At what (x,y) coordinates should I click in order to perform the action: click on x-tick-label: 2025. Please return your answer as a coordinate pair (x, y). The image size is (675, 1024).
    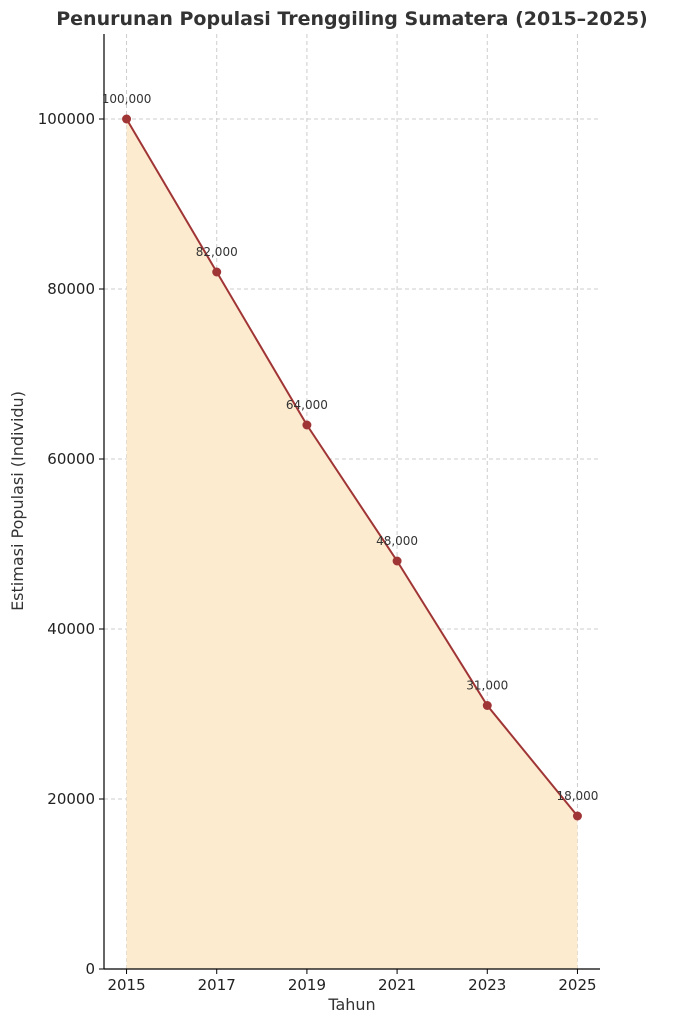
    Looking at the image, I should click on (577, 985).